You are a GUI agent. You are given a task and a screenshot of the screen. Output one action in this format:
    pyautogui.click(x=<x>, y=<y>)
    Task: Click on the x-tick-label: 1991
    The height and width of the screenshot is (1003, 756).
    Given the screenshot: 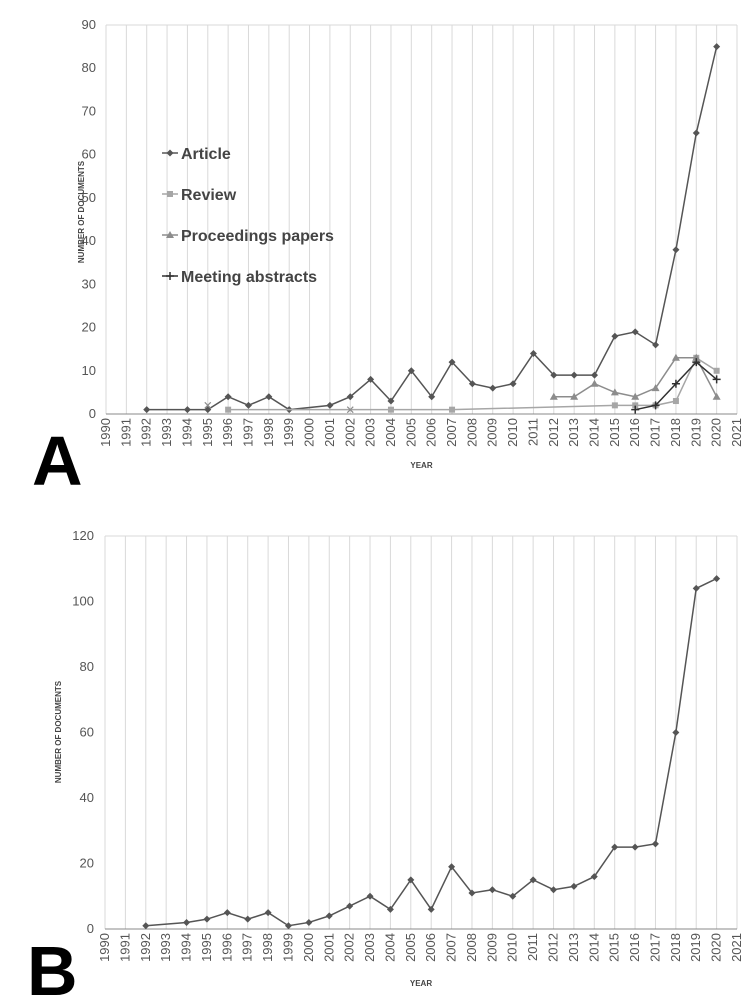 What is the action you would take?
    pyautogui.click(x=125, y=432)
    